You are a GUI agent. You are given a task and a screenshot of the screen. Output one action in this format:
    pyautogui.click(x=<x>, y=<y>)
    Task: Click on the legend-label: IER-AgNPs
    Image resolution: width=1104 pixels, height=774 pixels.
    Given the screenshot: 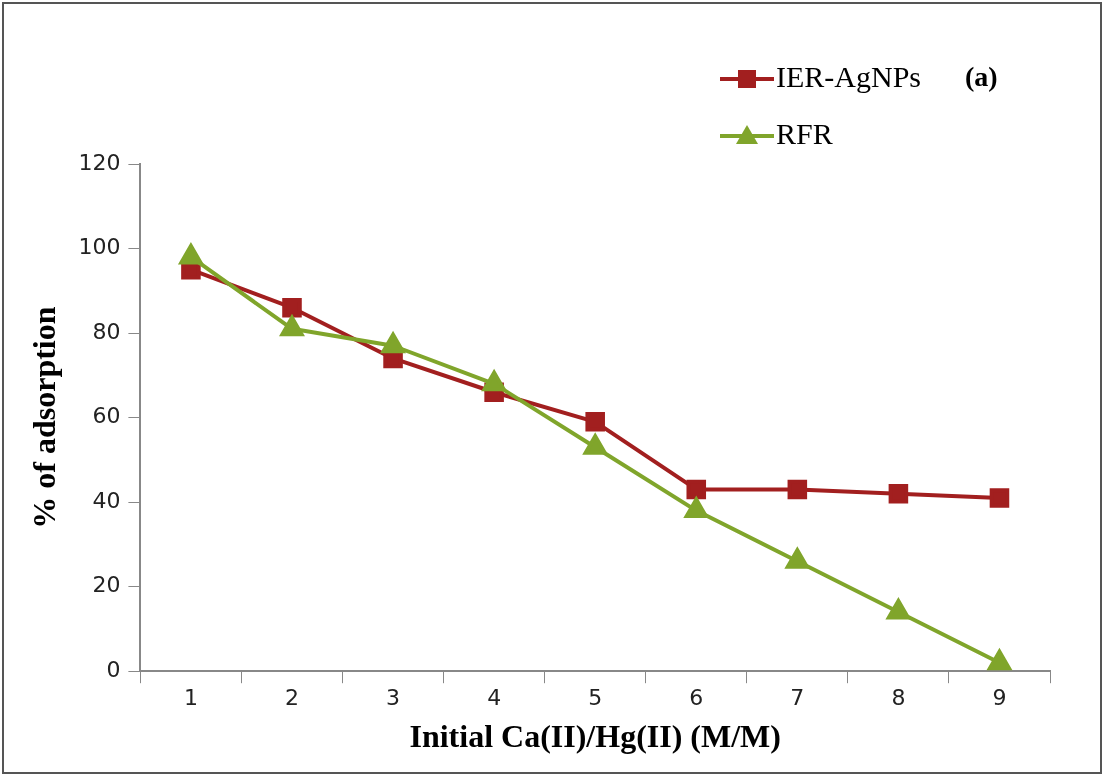 What is the action you would take?
    pyautogui.click(x=849, y=76)
    